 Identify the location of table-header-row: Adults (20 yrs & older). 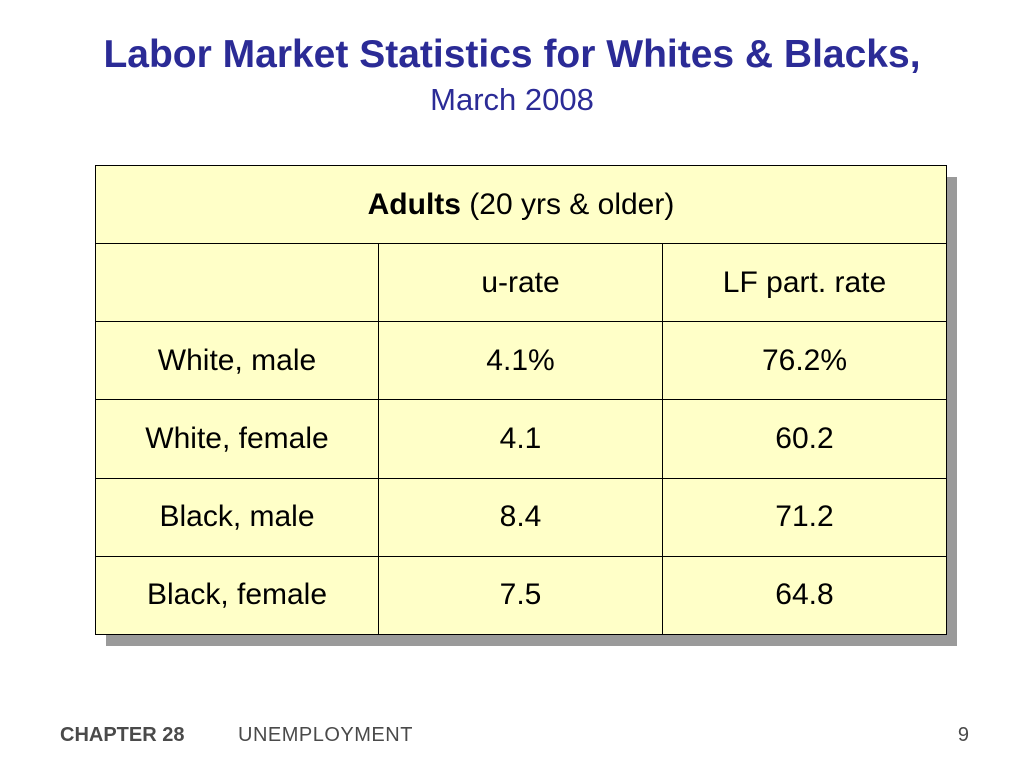
(521, 204).